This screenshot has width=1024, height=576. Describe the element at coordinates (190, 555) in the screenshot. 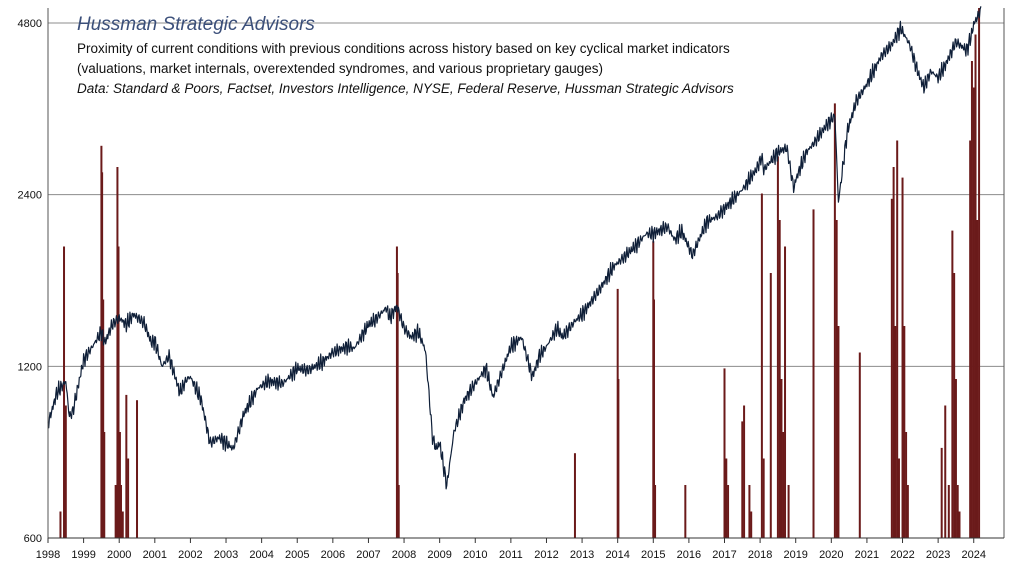

I see `x-tick-label-2002: 2002` at that location.